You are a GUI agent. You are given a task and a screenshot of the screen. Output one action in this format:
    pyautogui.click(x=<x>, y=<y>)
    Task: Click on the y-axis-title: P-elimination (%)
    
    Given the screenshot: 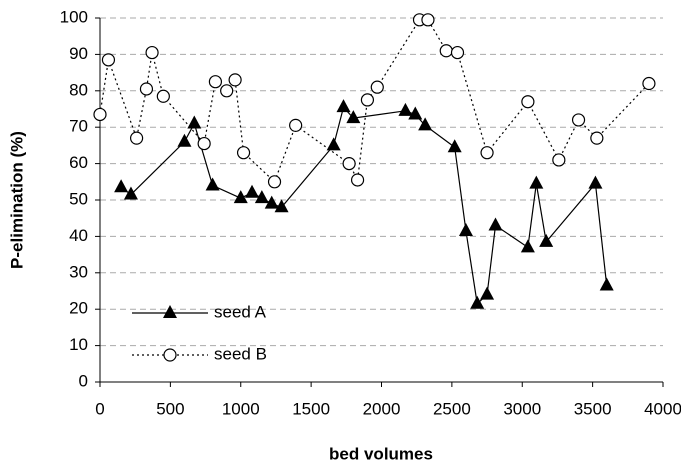 What is the action you would take?
    pyautogui.click(x=16, y=200)
    